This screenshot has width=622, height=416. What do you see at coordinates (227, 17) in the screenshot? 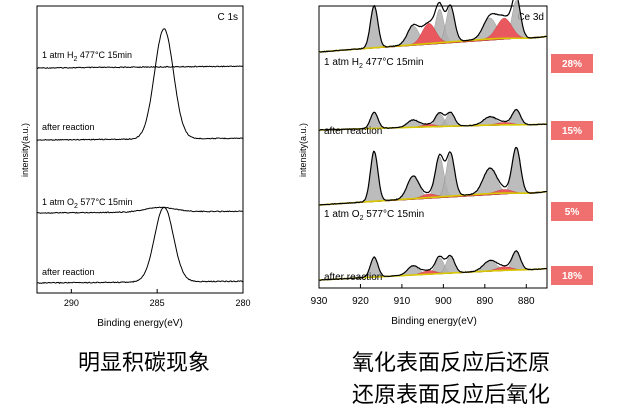
I see `c1s-panel-label: C 1s` at bounding box center [227, 17].